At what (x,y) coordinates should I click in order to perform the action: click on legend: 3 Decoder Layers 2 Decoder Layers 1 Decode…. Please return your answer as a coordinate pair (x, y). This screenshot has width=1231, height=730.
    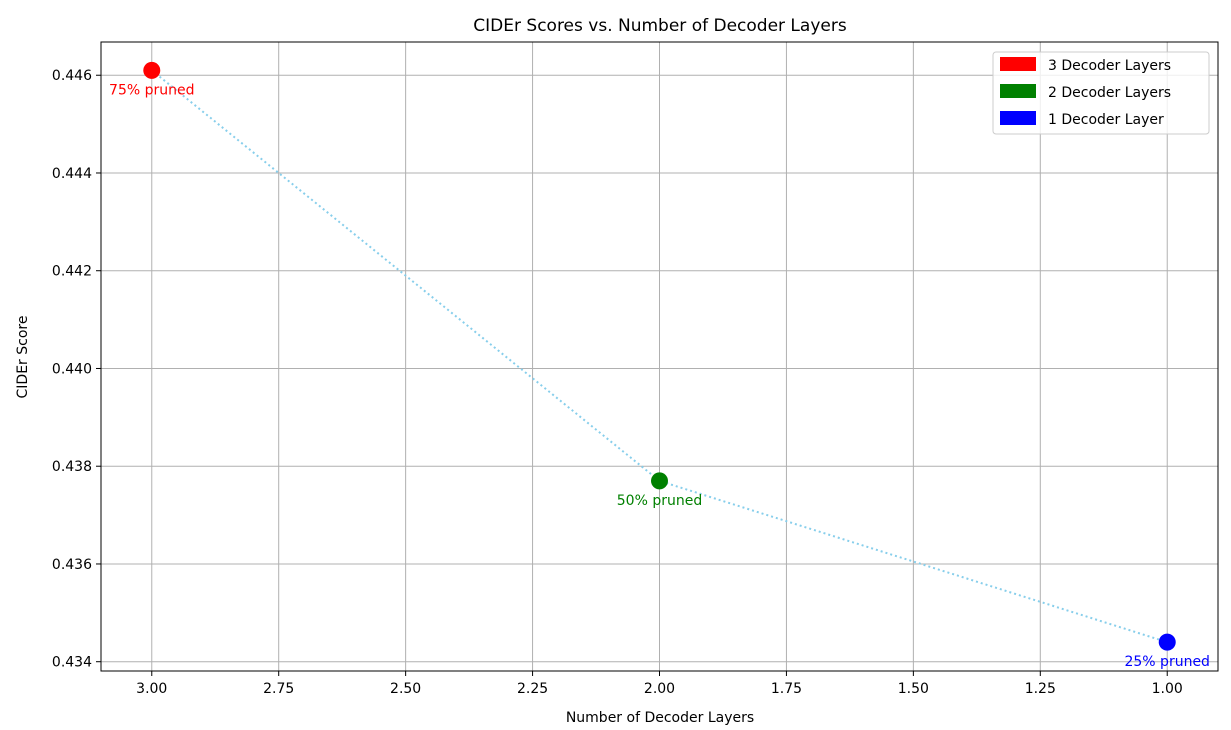
    Looking at the image, I should click on (1101, 93).